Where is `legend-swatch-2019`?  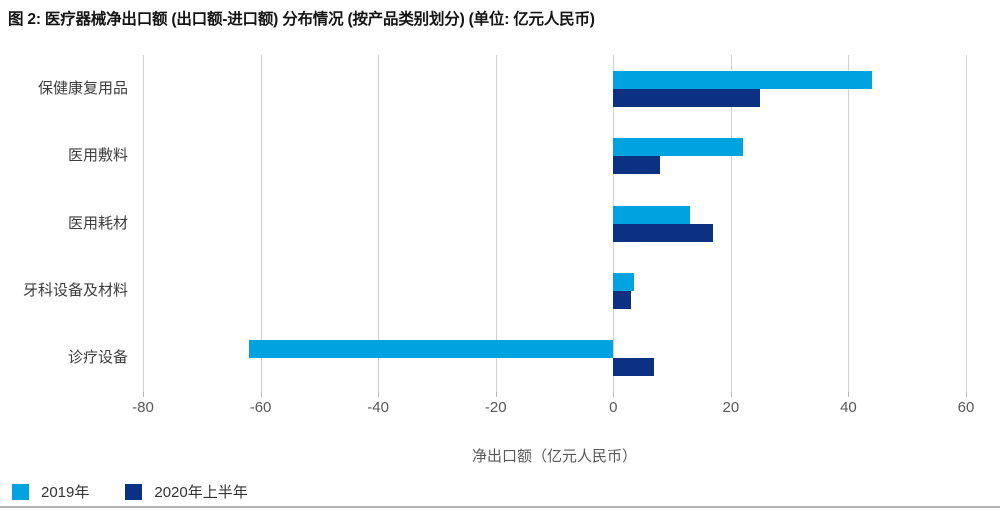 legend-swatch-2019 is located at coordinates (20, 491).